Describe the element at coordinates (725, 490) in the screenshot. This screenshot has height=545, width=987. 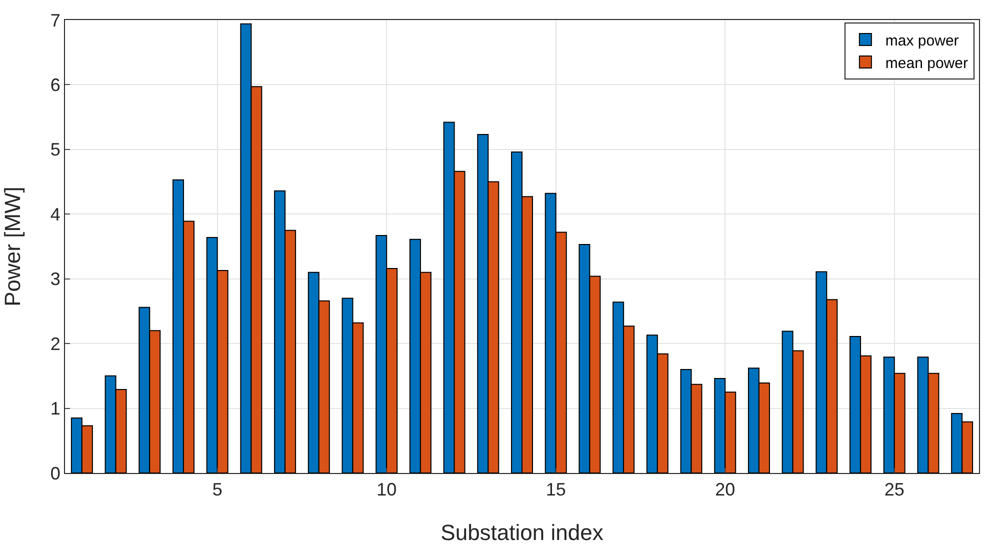
I see `x-tick-label: 20` at that location.